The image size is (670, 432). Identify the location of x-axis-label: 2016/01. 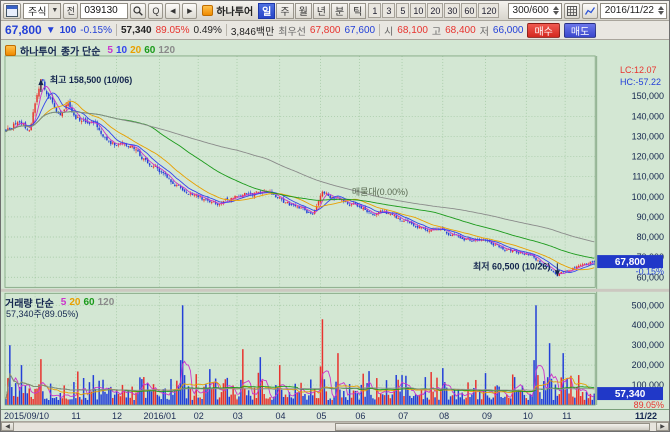
(160, 416).